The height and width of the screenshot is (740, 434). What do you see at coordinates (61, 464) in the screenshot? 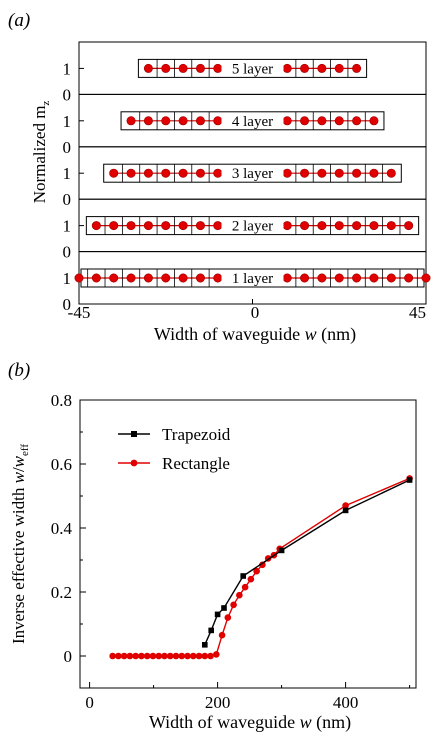
I see `panel-b-ytick-label: 0.6` at bounding box center [61, 464].